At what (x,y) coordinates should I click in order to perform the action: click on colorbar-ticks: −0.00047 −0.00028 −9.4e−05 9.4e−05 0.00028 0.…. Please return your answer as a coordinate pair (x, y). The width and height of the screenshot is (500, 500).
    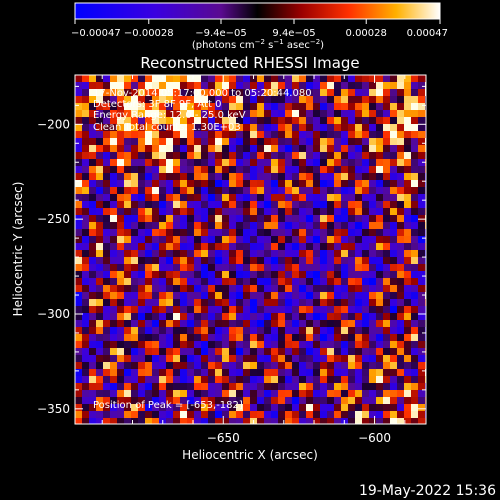
    Looking at the image, I should click on (259, 29).